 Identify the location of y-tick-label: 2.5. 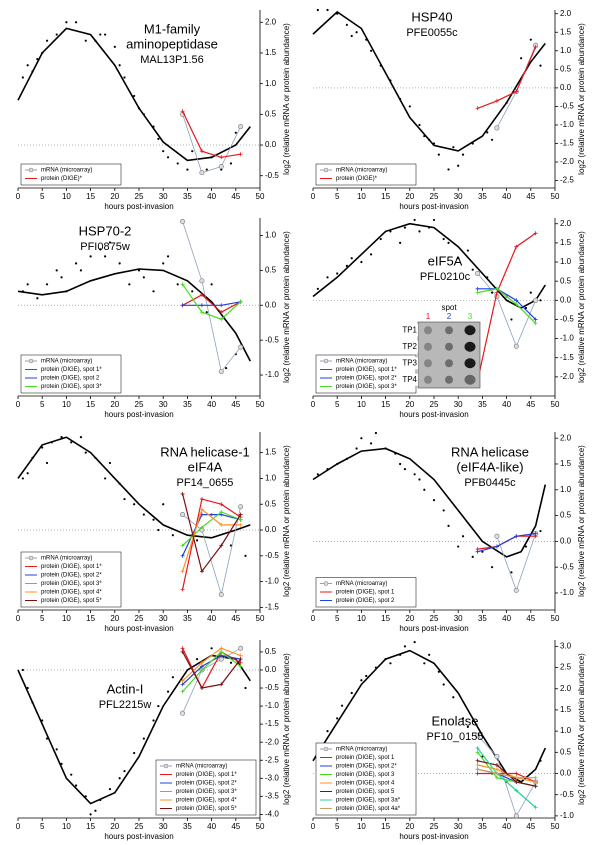
(566, 667).